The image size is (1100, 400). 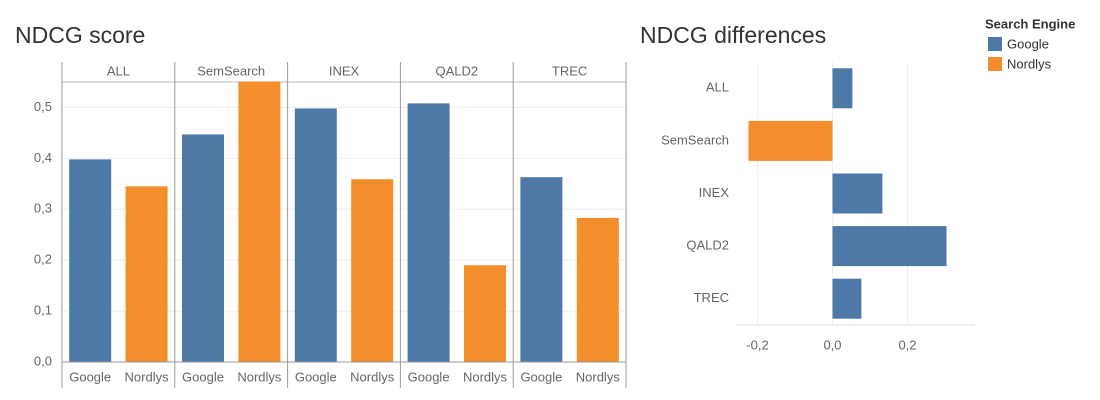 I want to click on y-tick-label: 0,3, so click(x=43, y=208).